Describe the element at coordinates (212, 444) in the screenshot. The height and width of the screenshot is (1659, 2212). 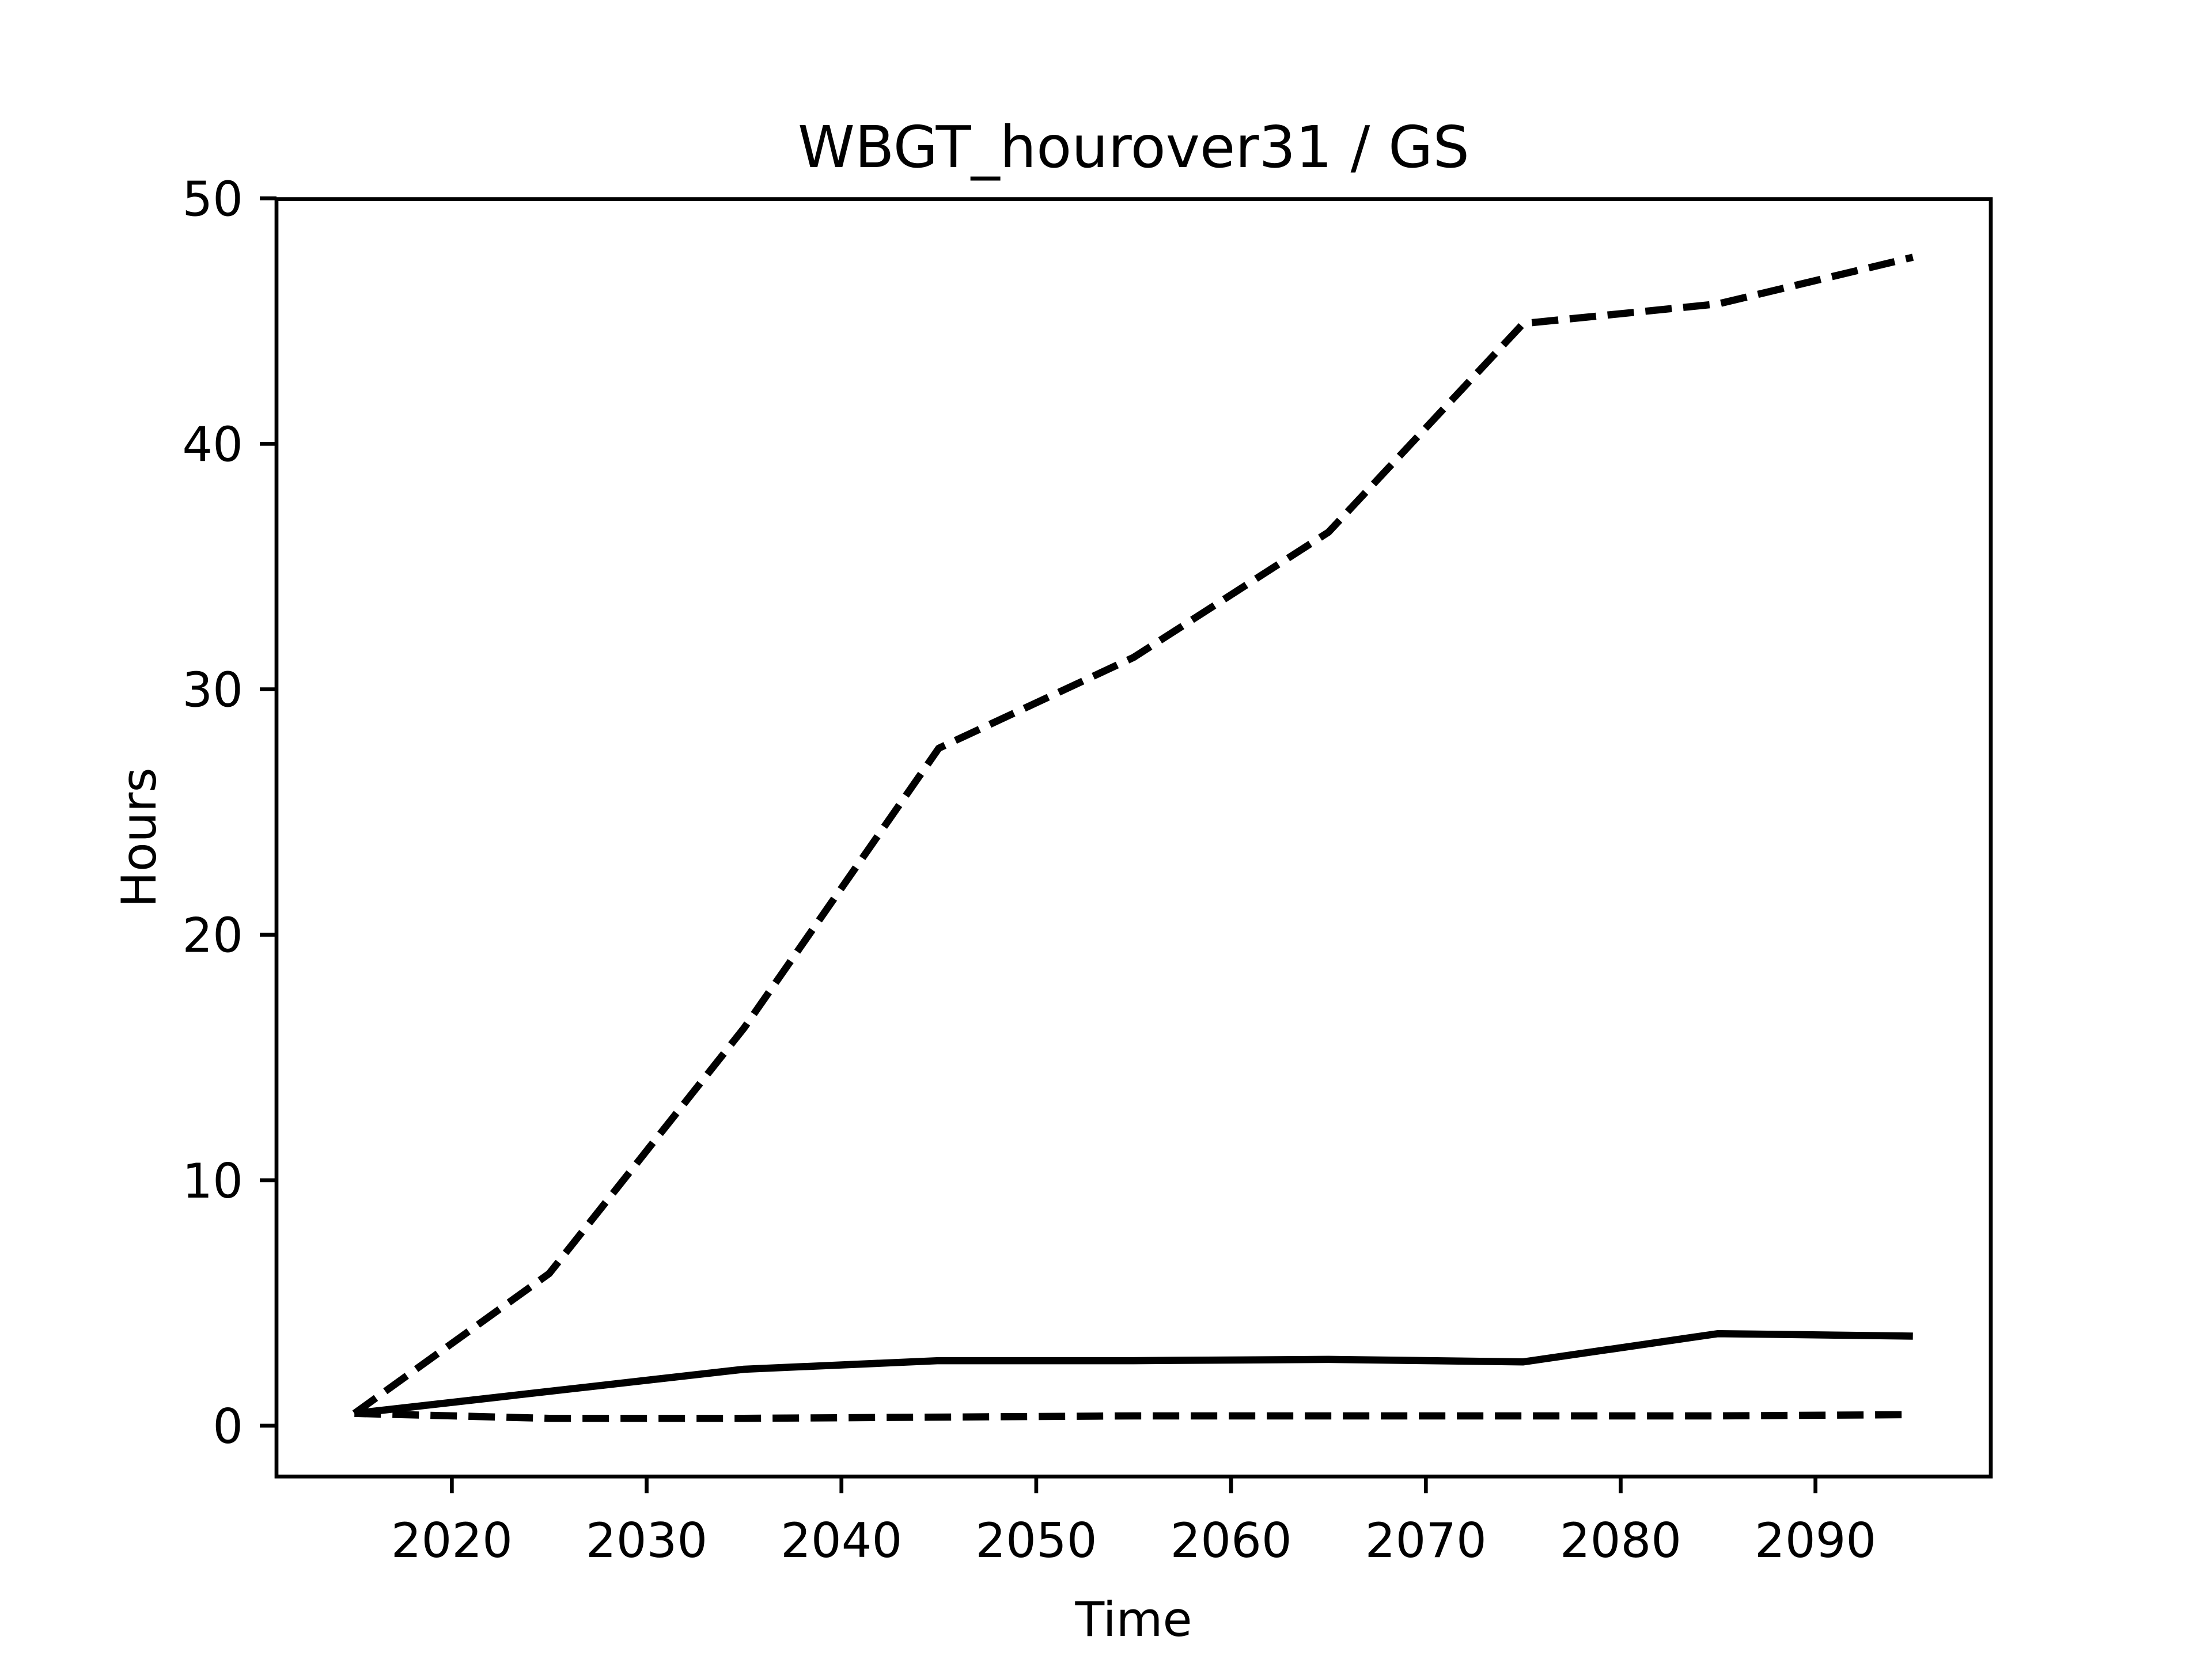
I see `y-tick-label: 40` at that location.